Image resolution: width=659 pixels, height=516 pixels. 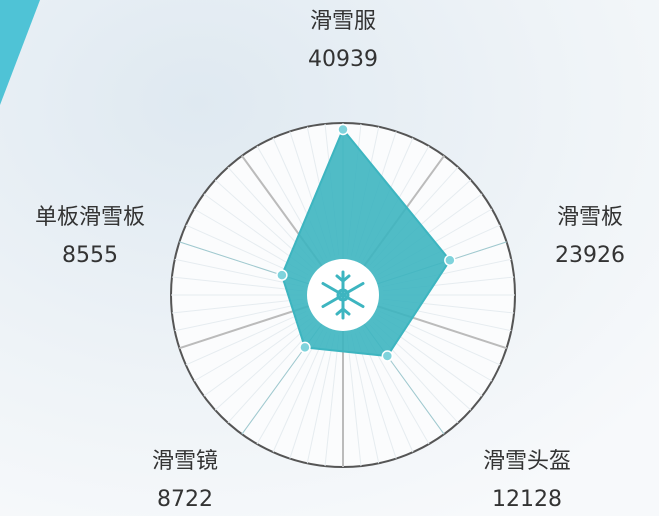 What do you see at coordinates (90, 217) in the screenshot?
I see `category-label: 单板滑雪板` at bounding box center [90, 217].